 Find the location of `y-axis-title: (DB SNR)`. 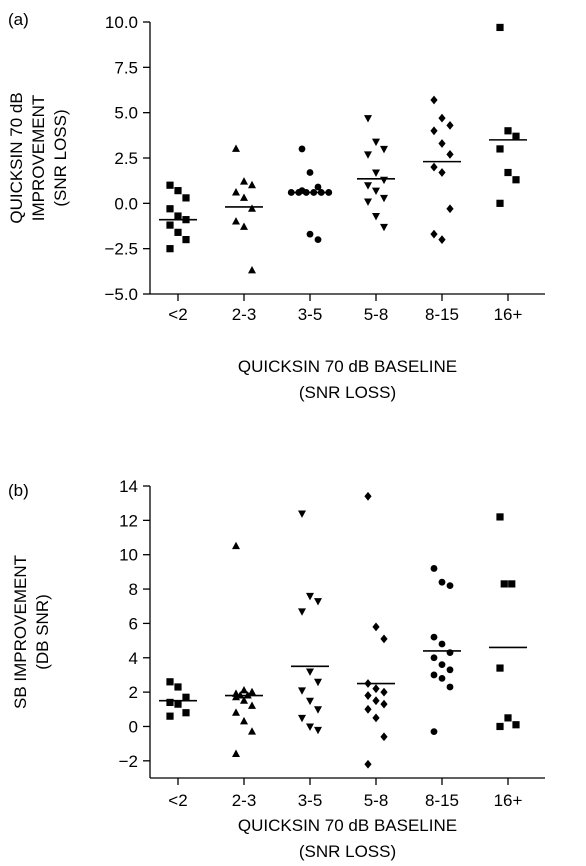

y-axis-title: (DB SNR) is located at coordinates (42, 632).